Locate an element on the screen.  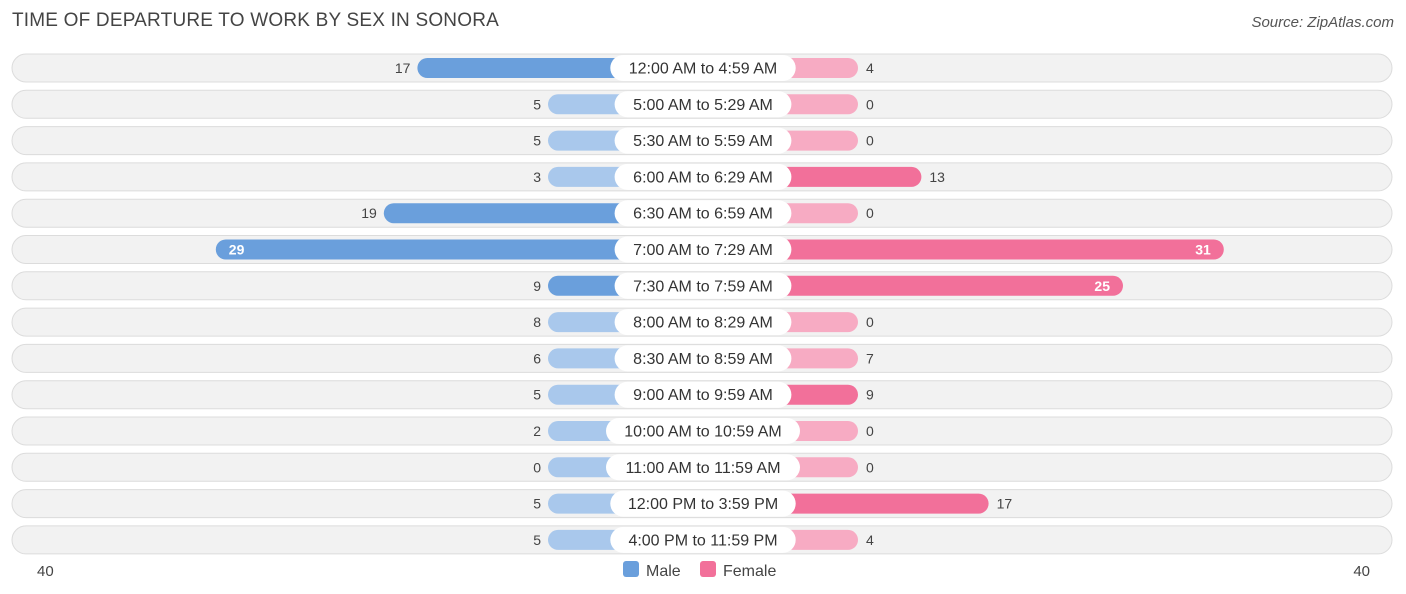
male-value-label: 9 is located at coordinates (537, 286).